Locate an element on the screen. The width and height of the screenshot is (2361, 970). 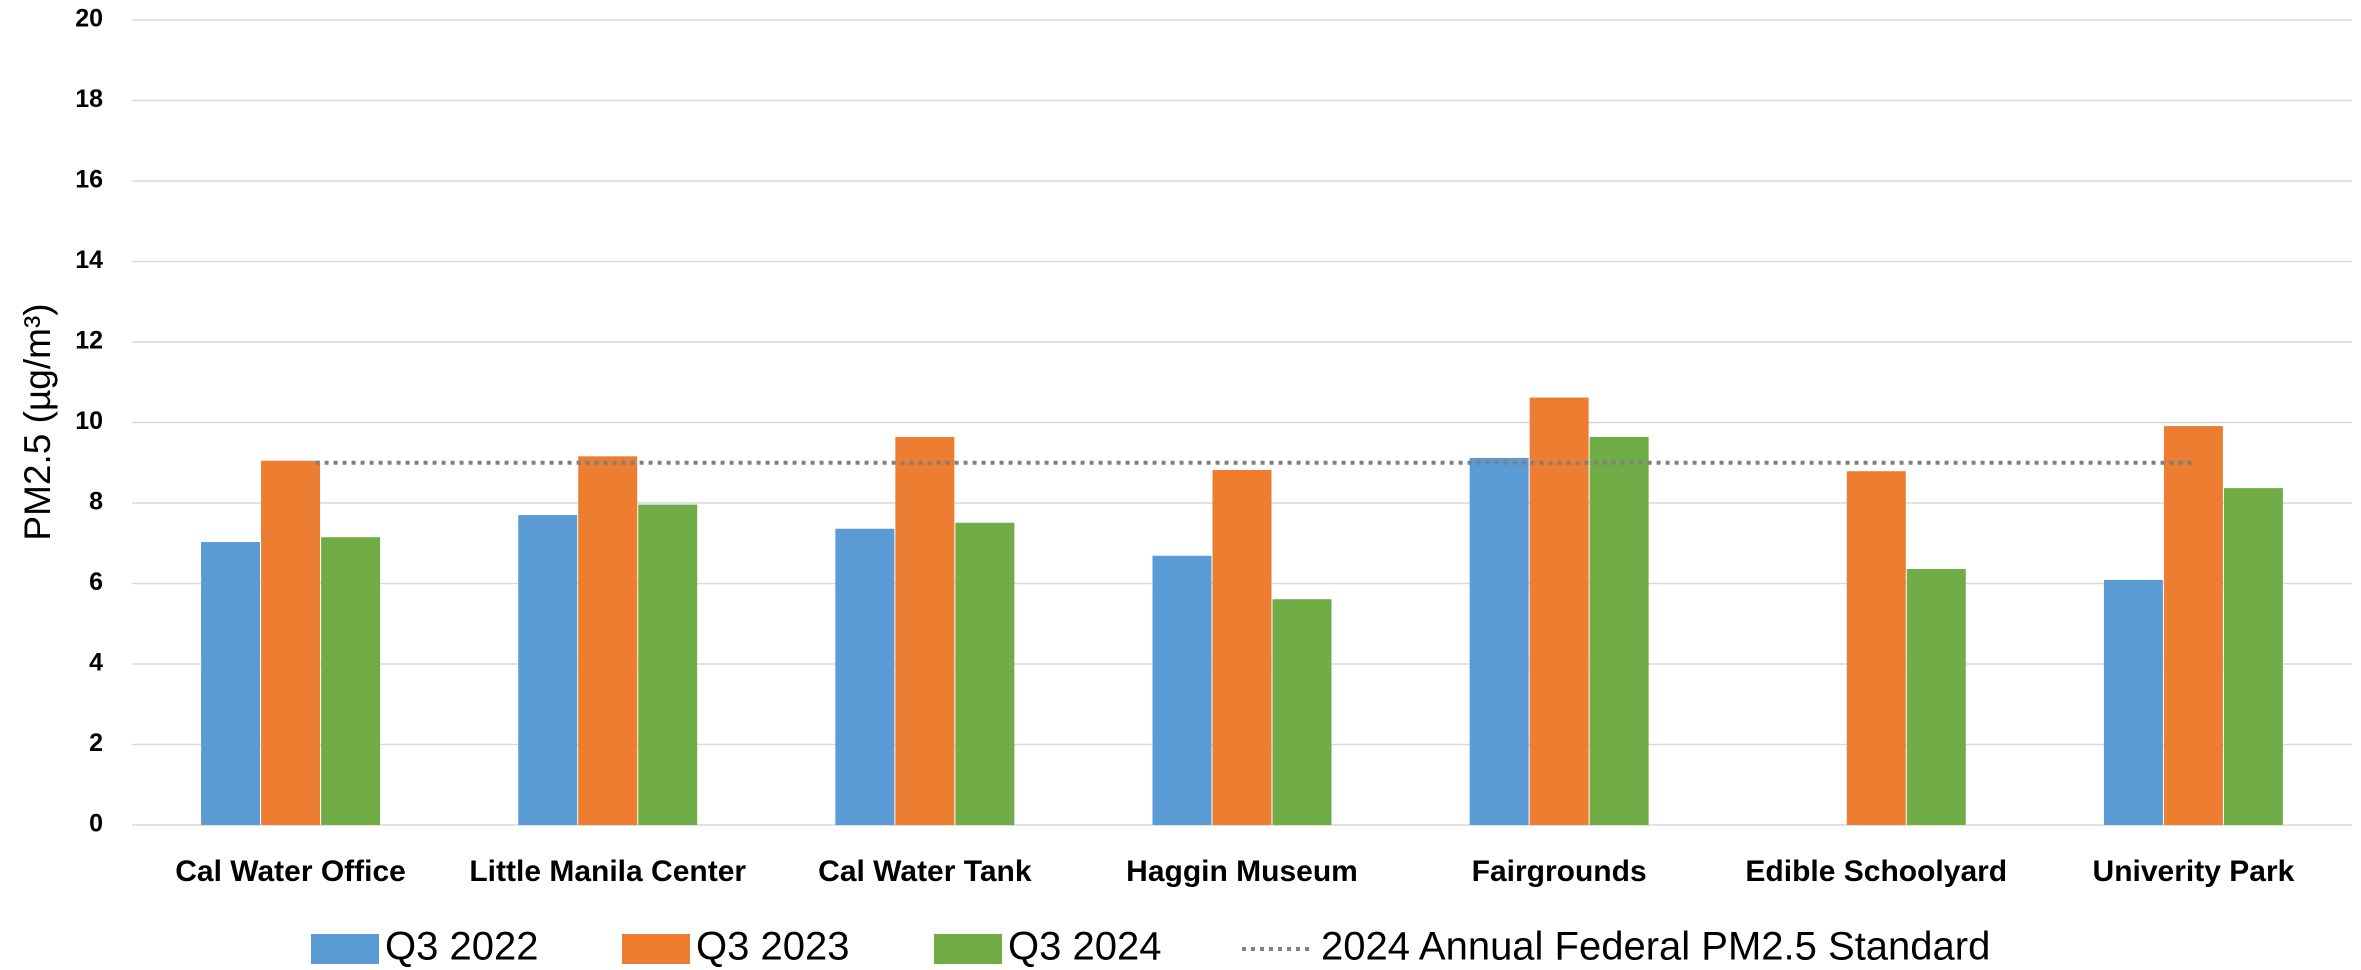
legend-label: 2024 Annual Federal PM2.5 Standard is located at coordinates (1655, 947).